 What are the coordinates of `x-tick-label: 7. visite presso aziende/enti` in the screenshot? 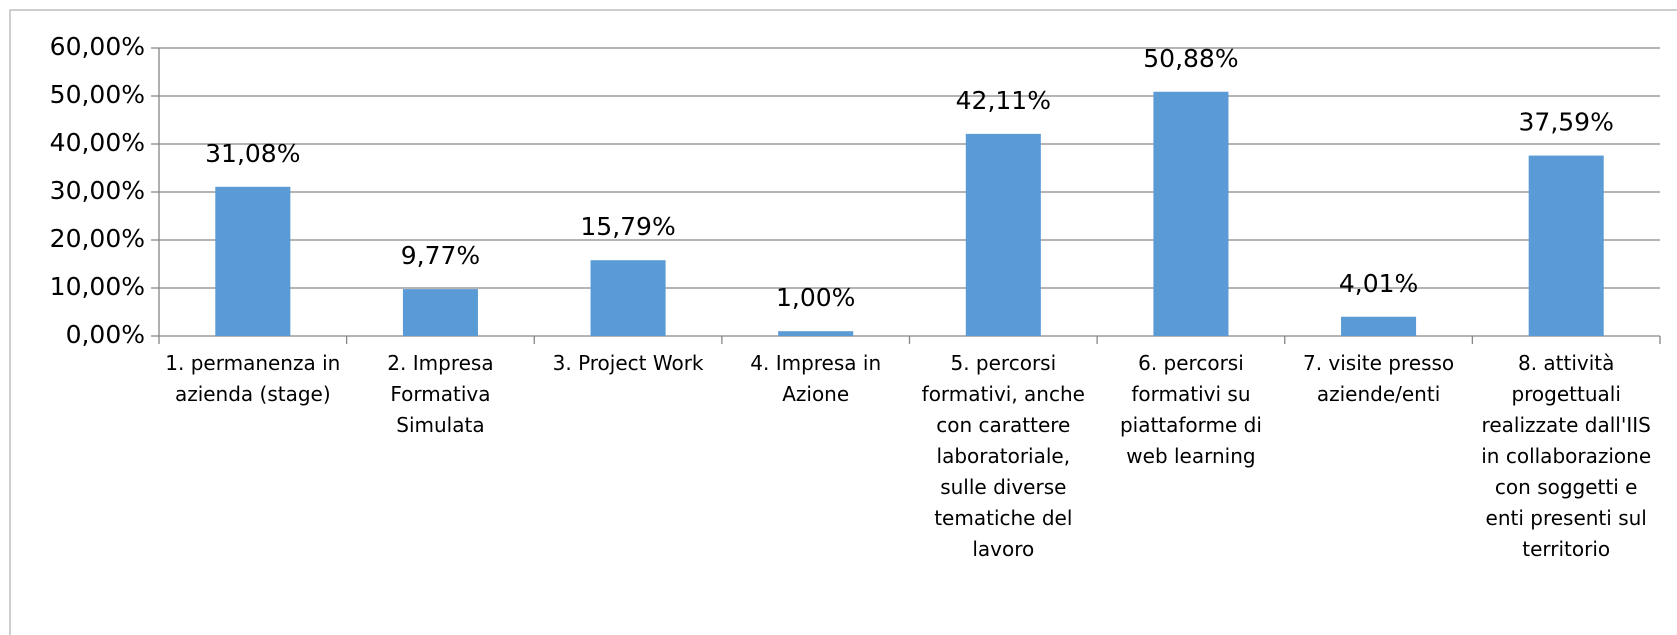 It's located at (1378, 378).